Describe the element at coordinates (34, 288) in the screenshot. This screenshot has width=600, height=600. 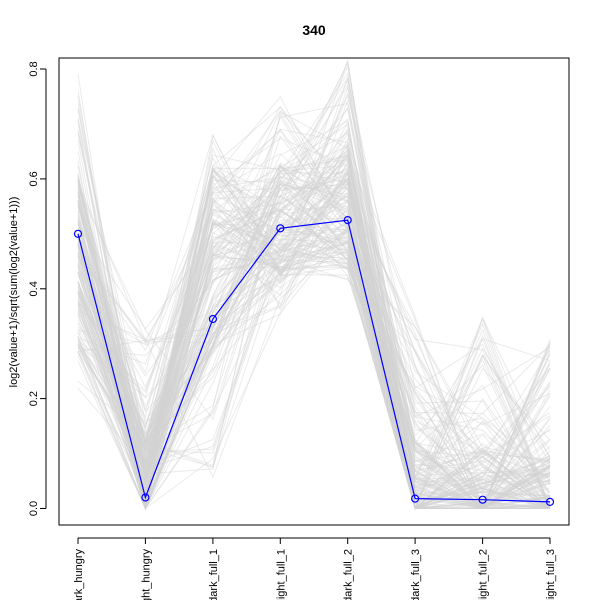
I see `y-tick-label: 0.4` at that location.